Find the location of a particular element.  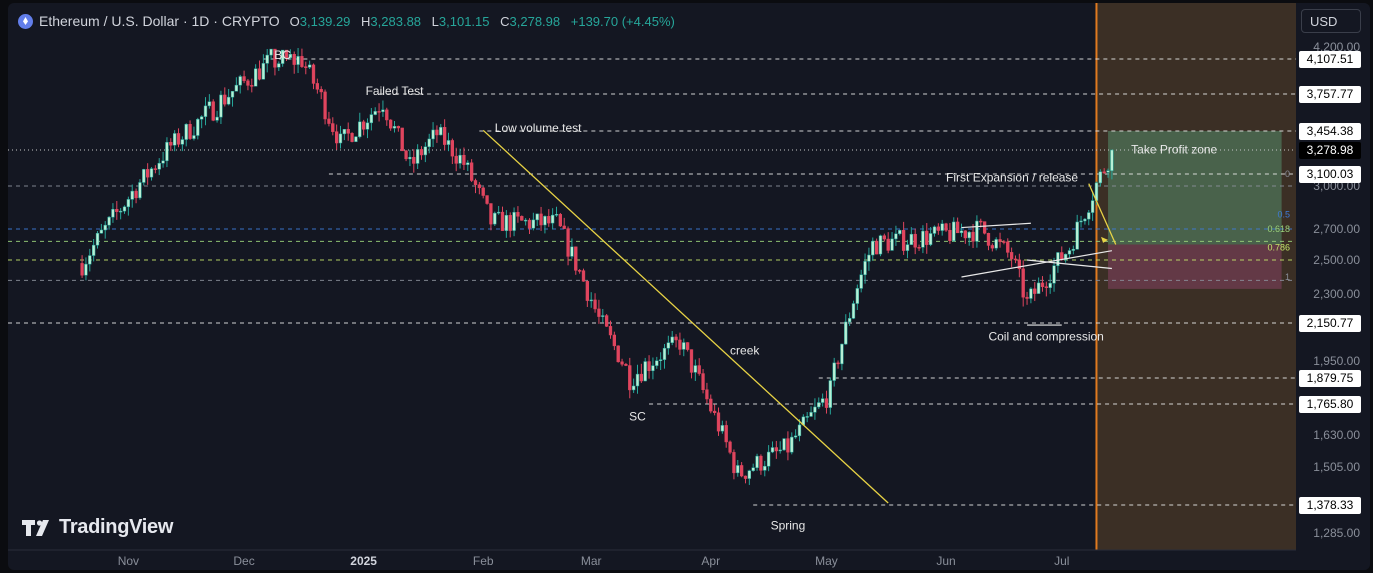

fib-level-label: 0.5 is located at coordinates (1283, 215).